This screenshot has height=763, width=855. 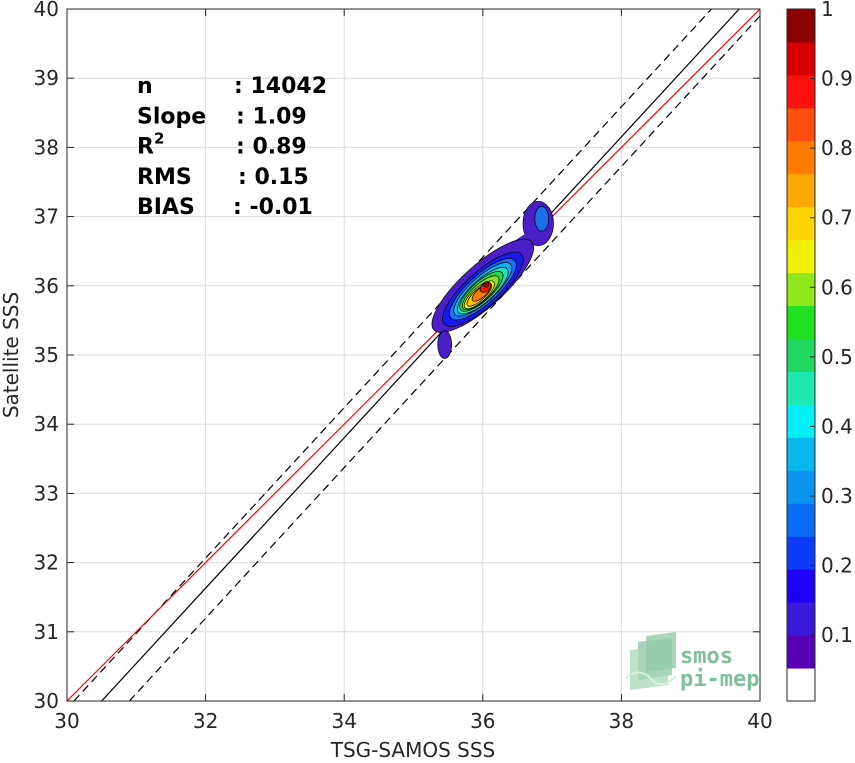 What do you see at coordinates (273, 207) in the screenshot?
I see `stat-value: : -0.01` at bounding box center [273, 207].